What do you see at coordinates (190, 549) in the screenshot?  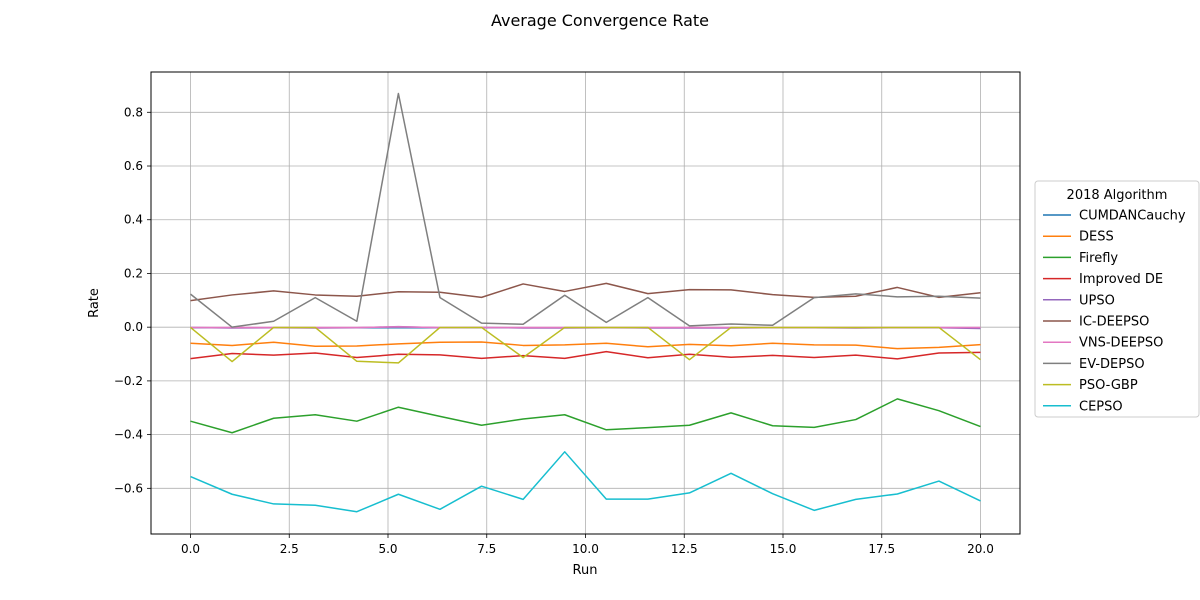 I see `x-tick-label: 0.0` at bounding box center [190, 549].